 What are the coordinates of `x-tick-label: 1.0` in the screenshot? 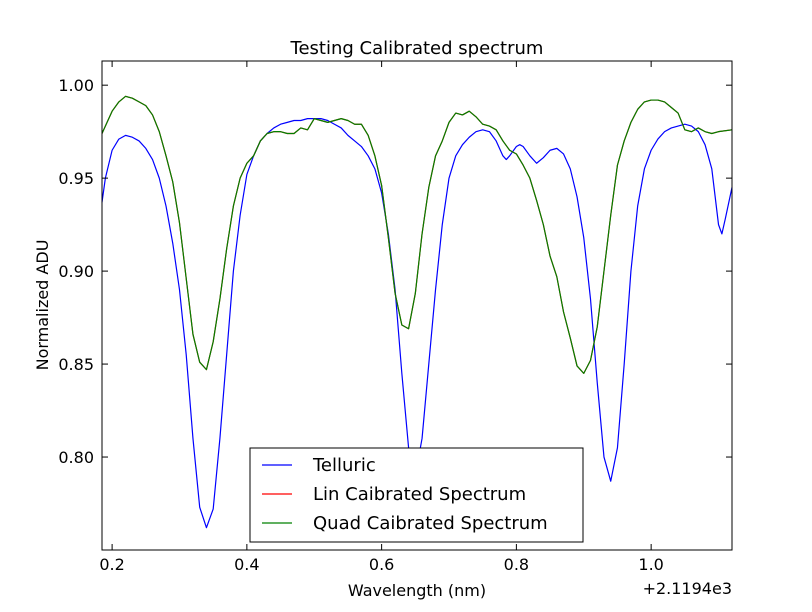 It's located at (650, 564).